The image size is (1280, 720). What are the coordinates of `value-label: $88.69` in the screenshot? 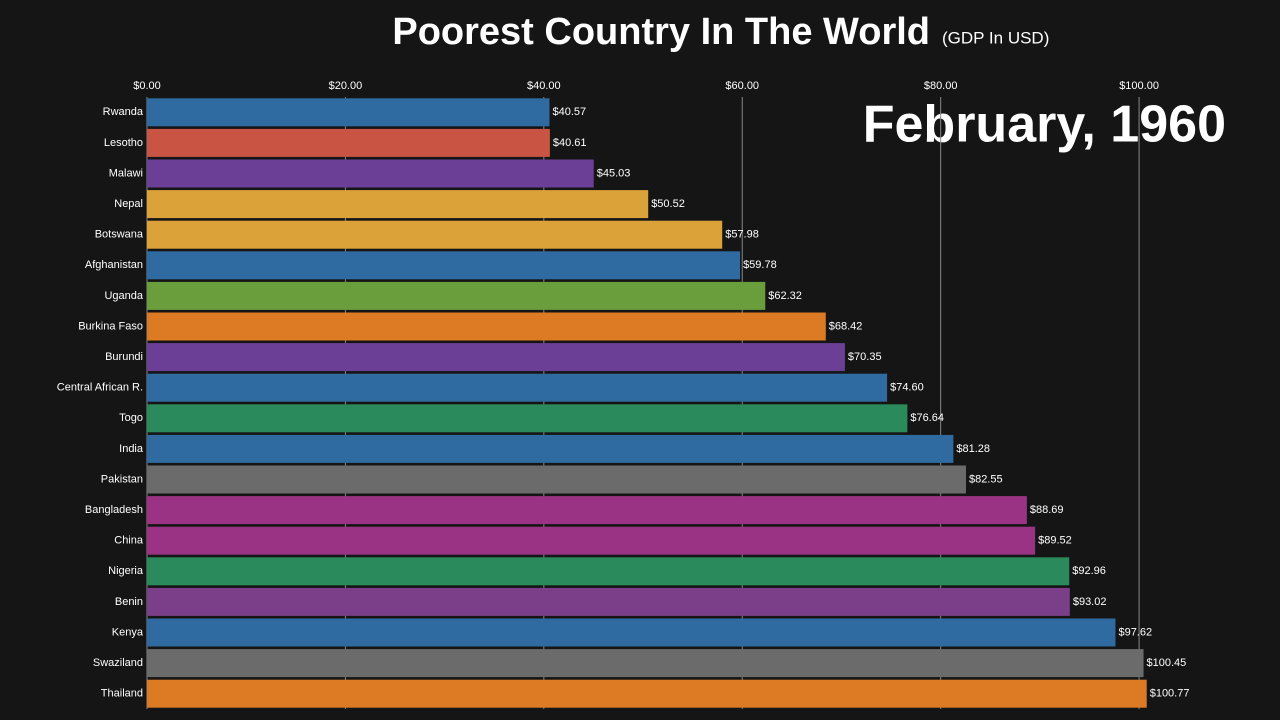 It's located at (1047, 510).